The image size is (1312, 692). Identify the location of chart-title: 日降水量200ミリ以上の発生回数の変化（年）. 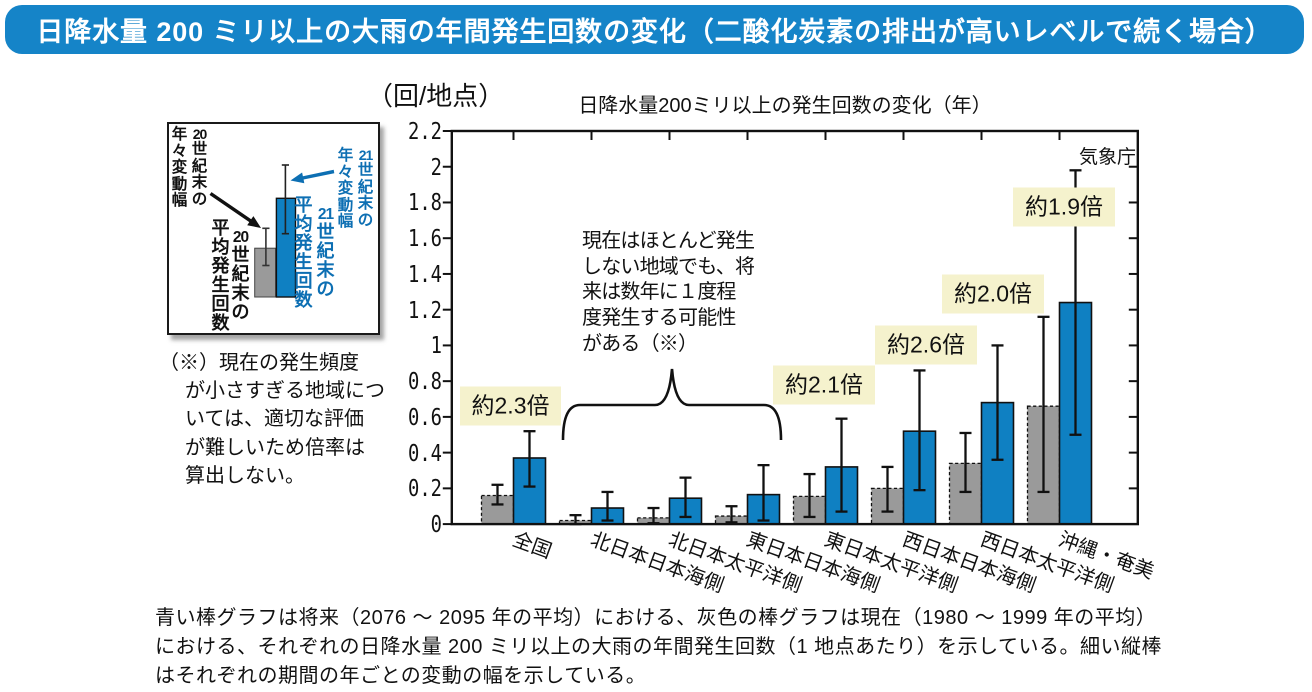
(785, 106).